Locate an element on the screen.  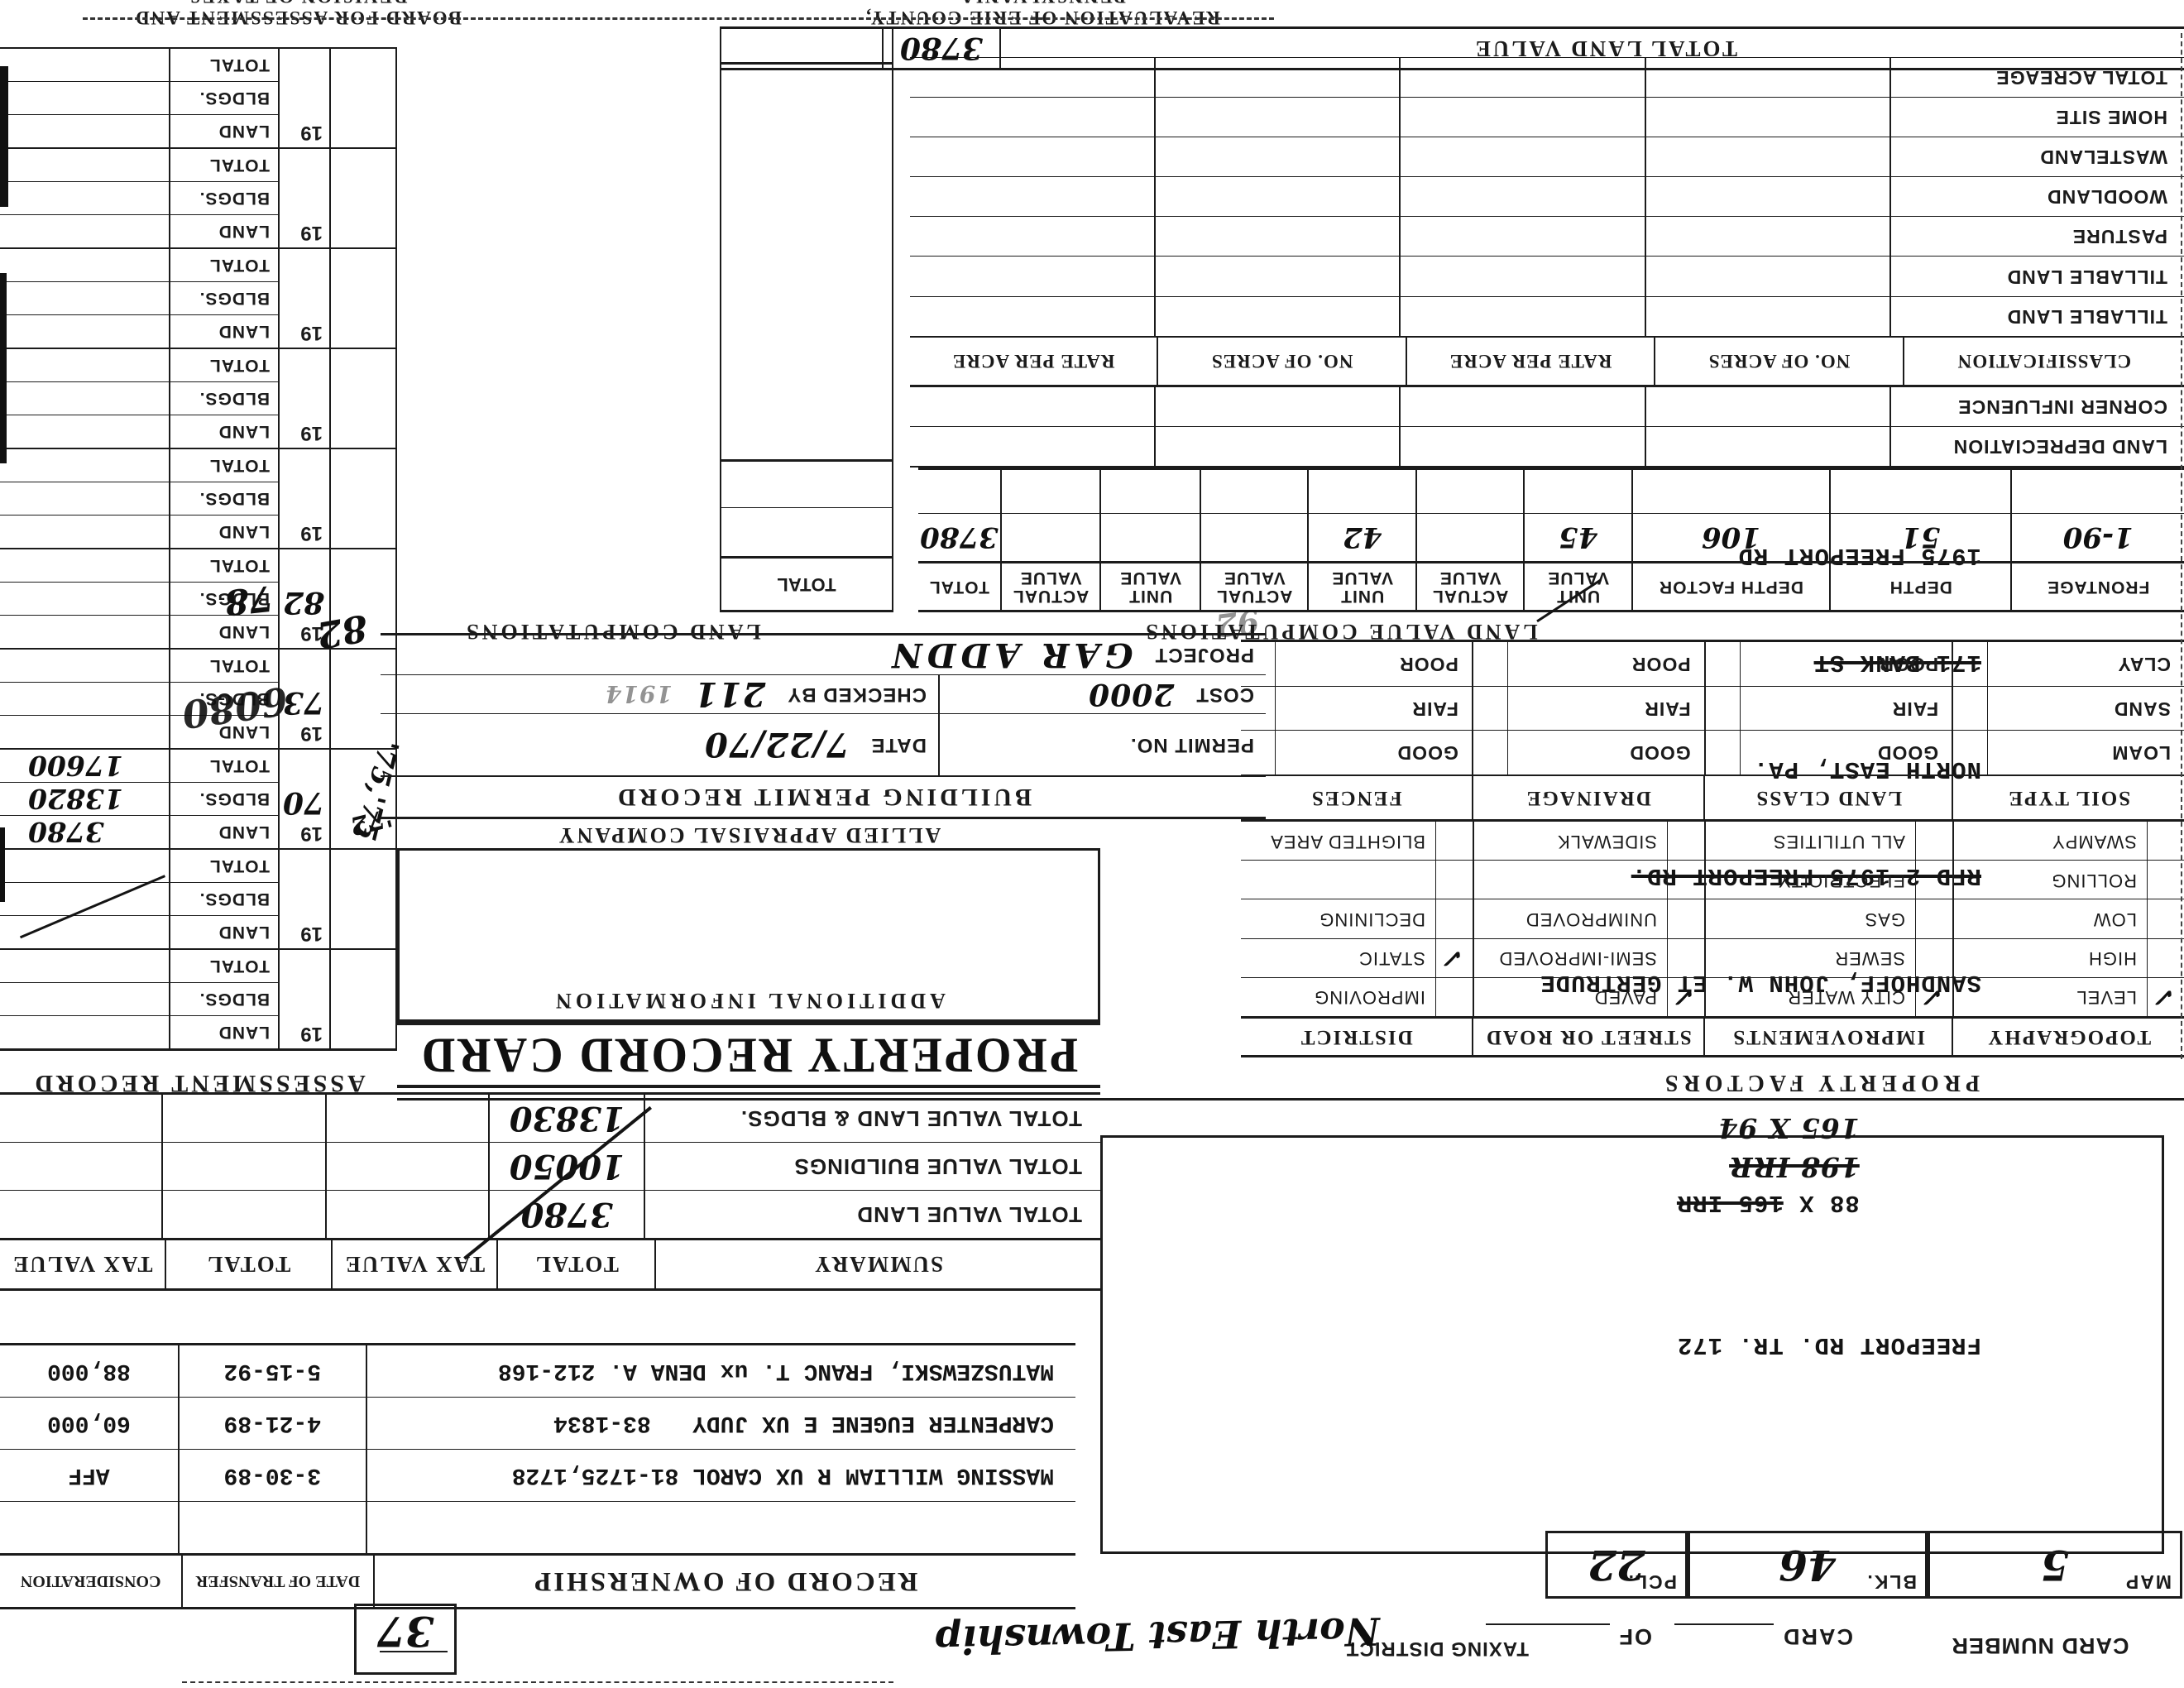
scan-artifact is located at coordinates (3, 368).